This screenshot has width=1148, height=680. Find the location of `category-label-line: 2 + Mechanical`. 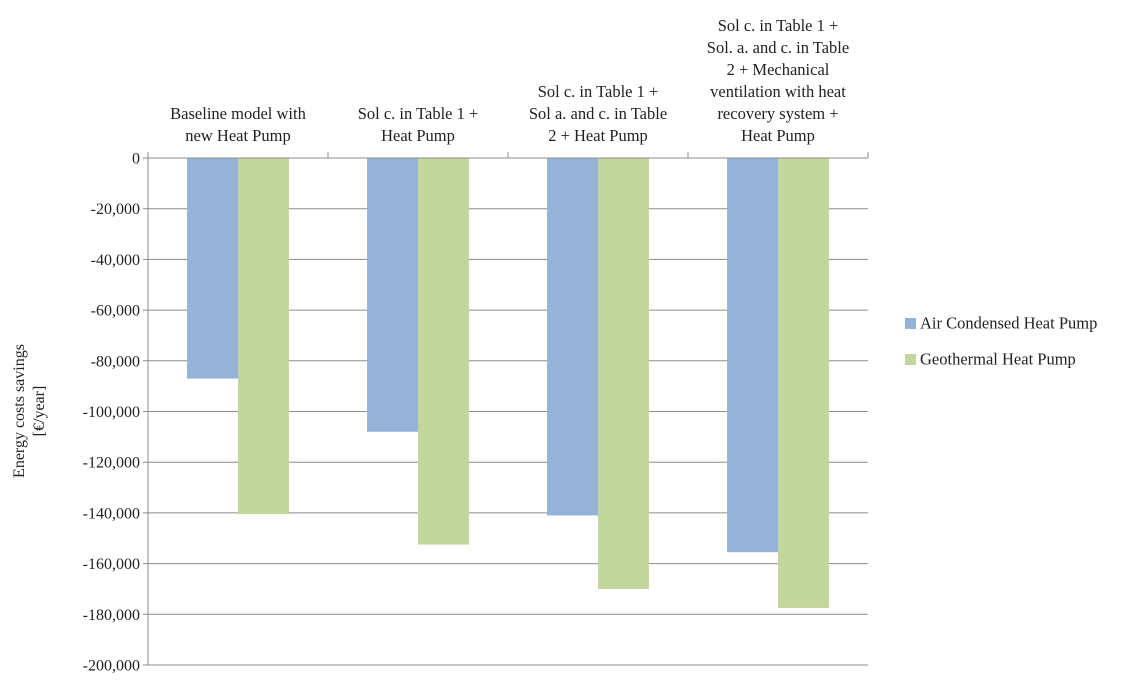

category-label-line: 2 + Mechanical is located at coordinates (778, 69).